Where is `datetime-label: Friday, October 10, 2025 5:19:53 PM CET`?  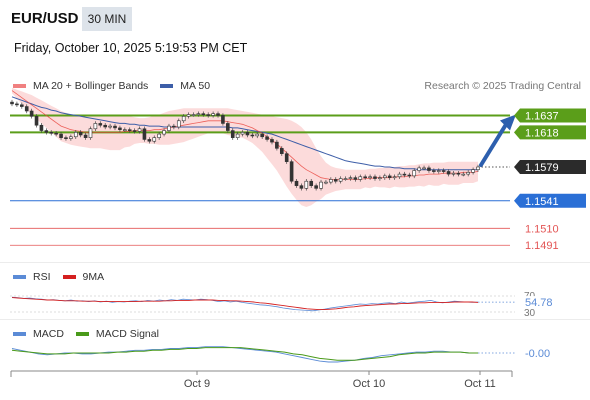 datetime-label: Friday, October 10, 2025 5:19:53 PM CET is located at coordinates (131, 48).